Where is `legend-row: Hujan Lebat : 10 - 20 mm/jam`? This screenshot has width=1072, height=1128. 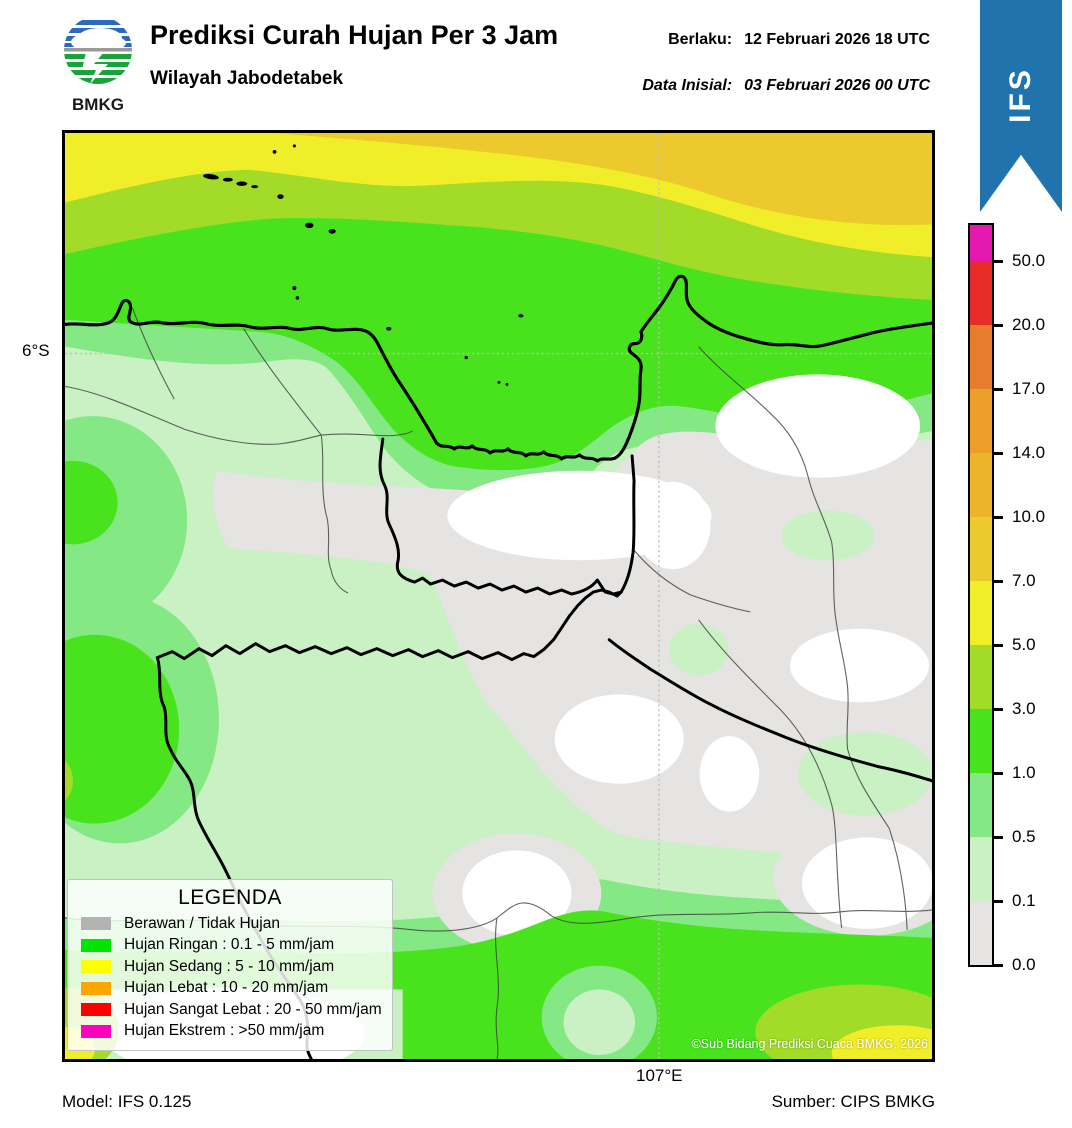 legend-row: Hujan Lebat : 10 - 20 mm/jam is located at coordinates (230, 989).